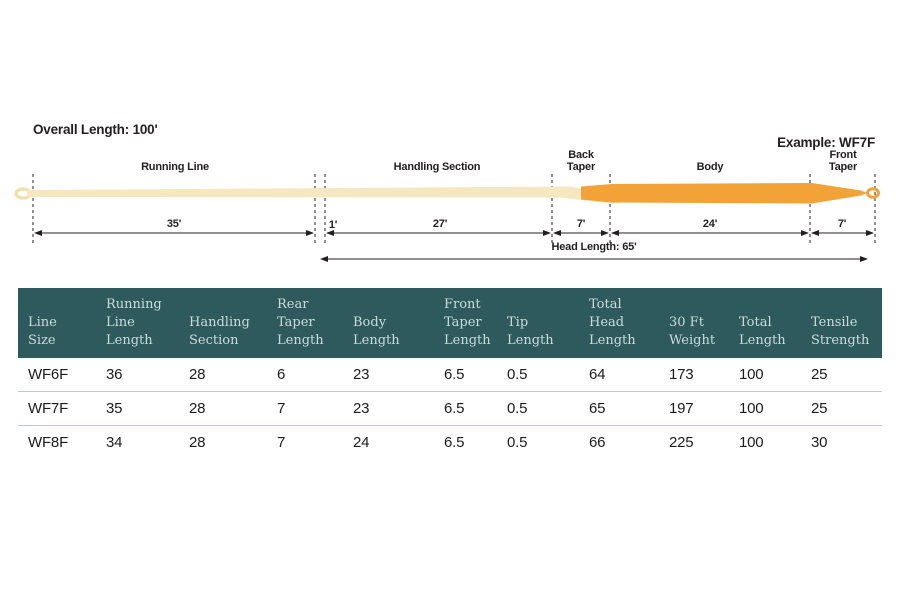 The height and width of the screenshot is (594, 900). I want to click on table-cell: 35, so click(137, 408).